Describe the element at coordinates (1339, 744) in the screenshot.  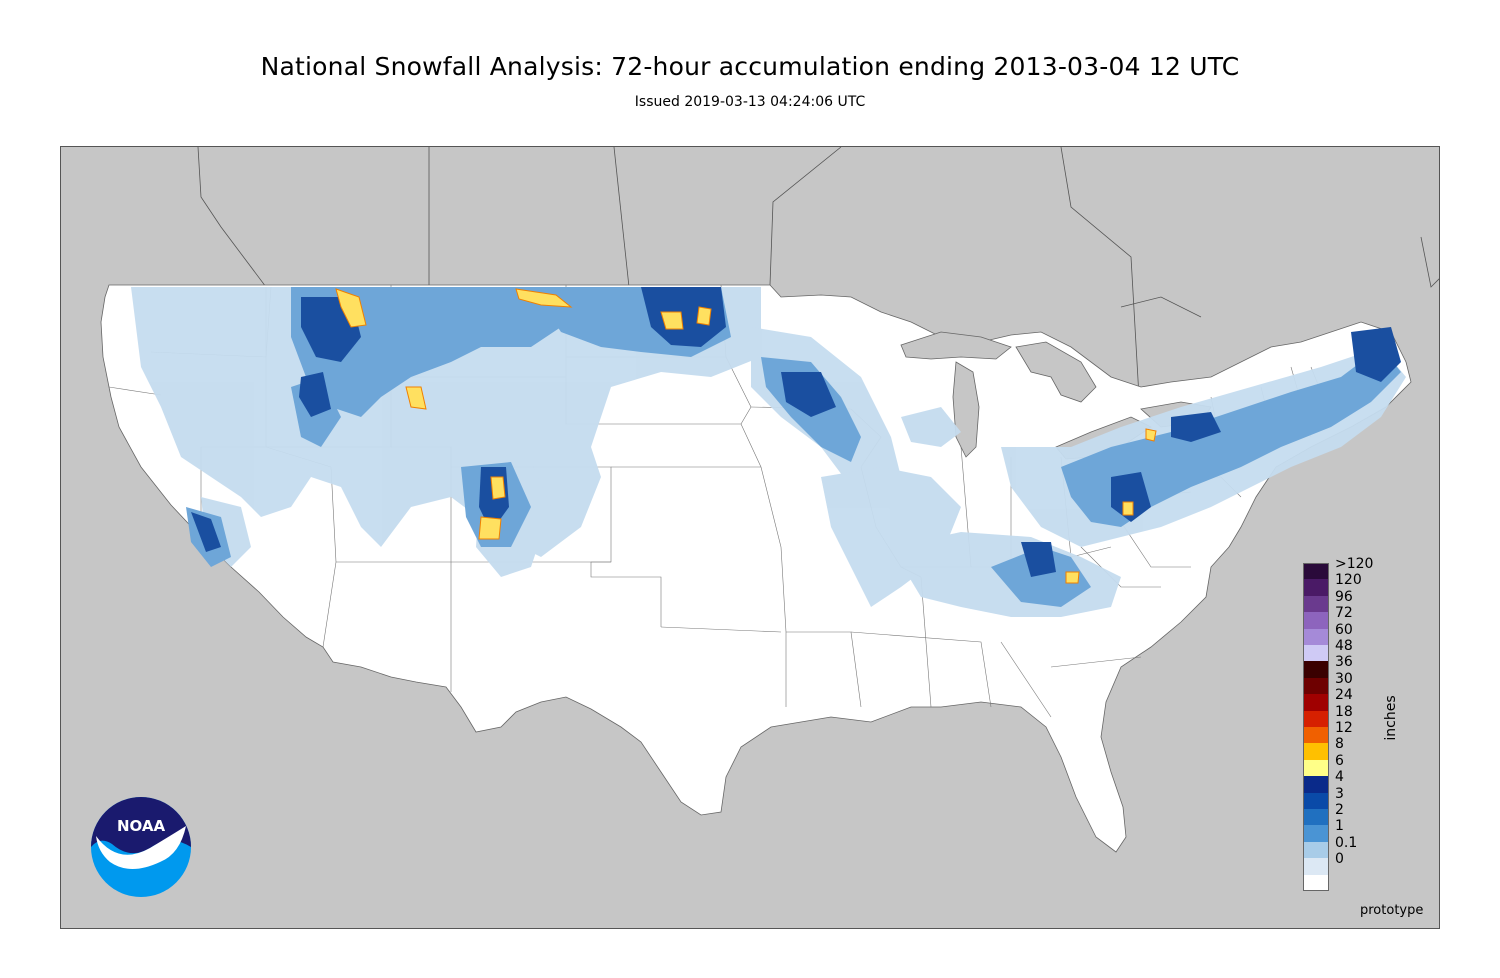
I see `legend-label: 8` at that location.